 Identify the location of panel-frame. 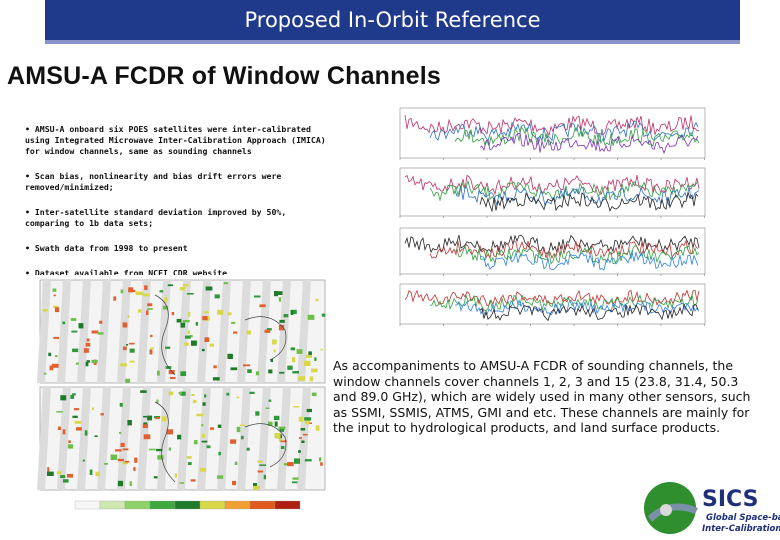
(552, 251).